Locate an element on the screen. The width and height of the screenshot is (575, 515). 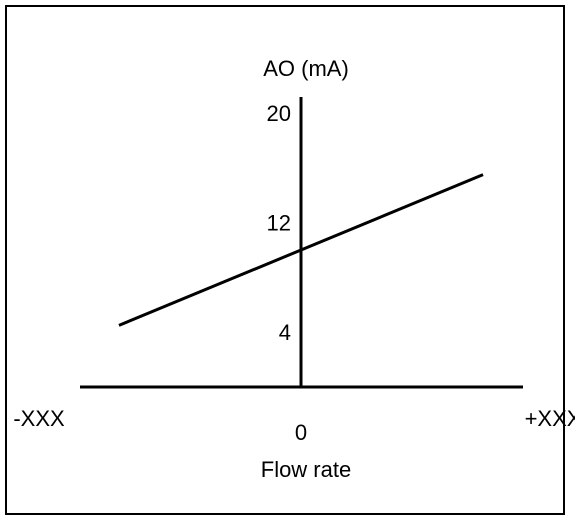
y-axis-label: AO (mA) is located at coordinates (306, 68).